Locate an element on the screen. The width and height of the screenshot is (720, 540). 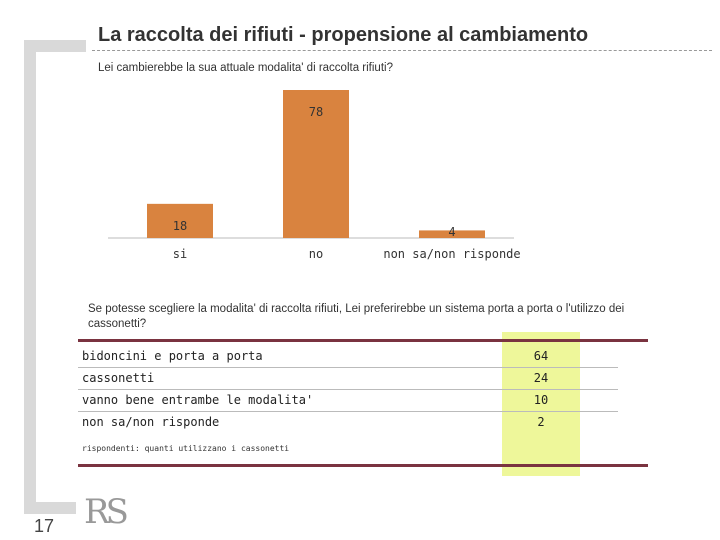
row-value: 10 is located at coordinates (541, 400).